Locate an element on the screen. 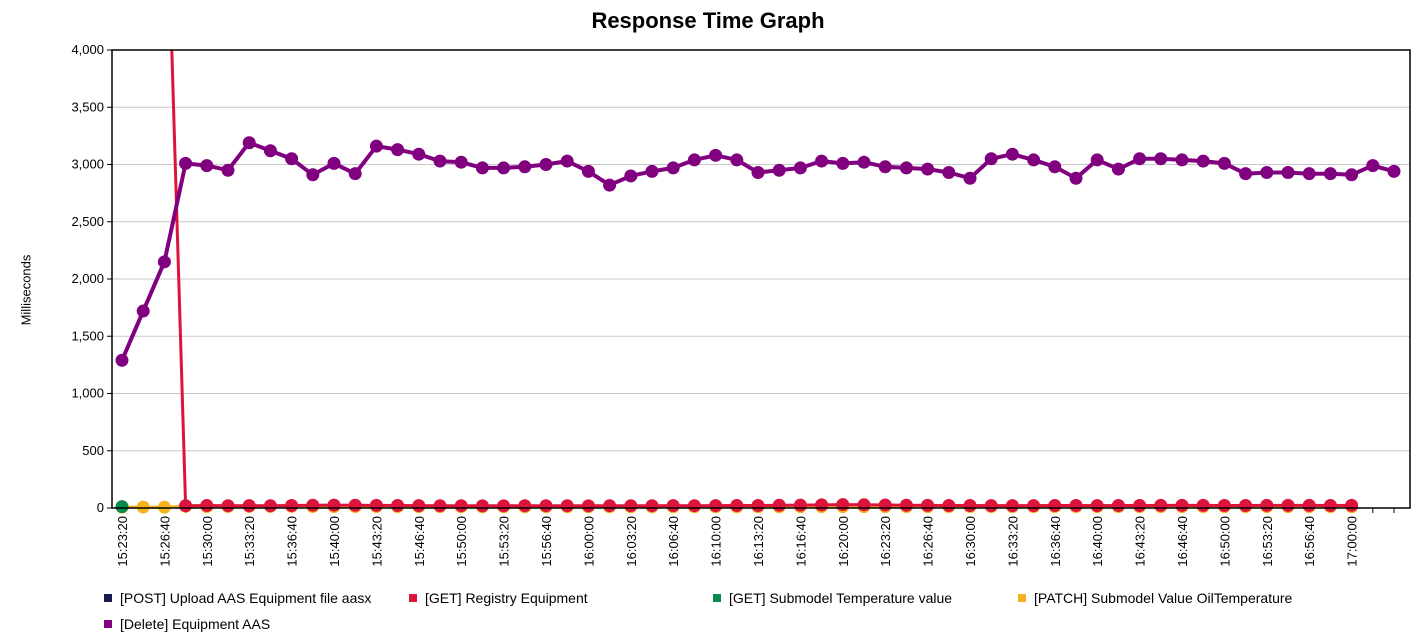 The image size is (1416, 644). legend-label: [POST] Upload AAS Equipment file aasx is located at coordinates (246, 598).